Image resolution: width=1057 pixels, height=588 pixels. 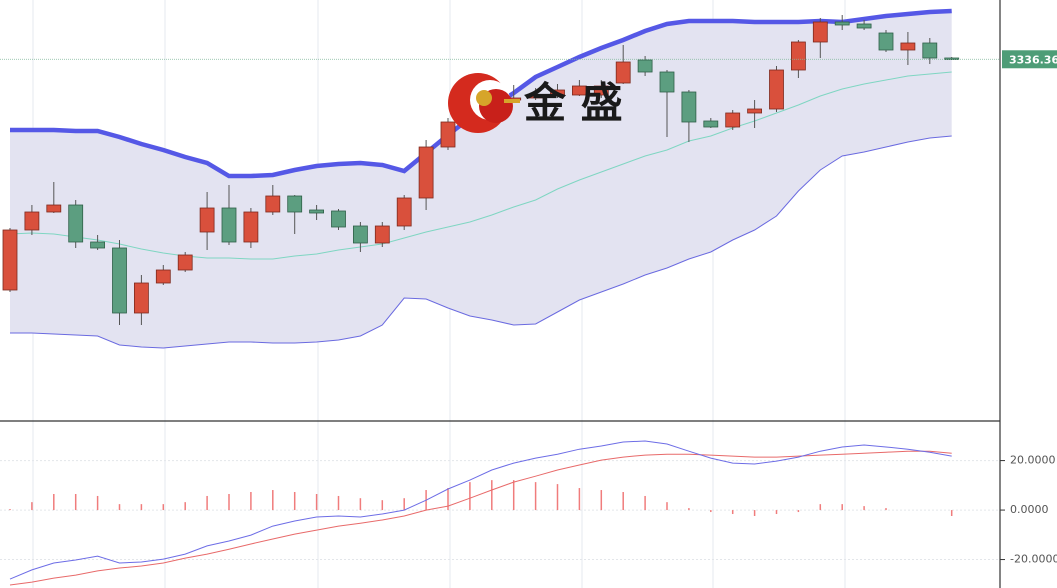 What do you see at coordinates (573, 103) in the screenshot?
I see `logo-text: 金 盛` at bounding box center [573, 103].